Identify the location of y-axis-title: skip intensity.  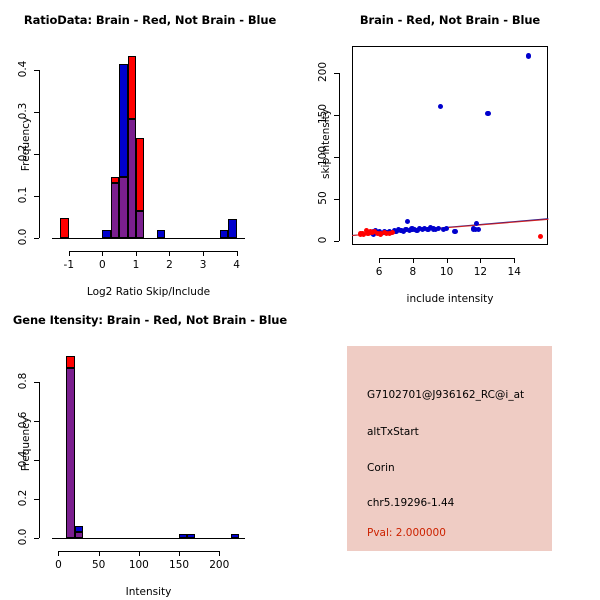
(326, 143).